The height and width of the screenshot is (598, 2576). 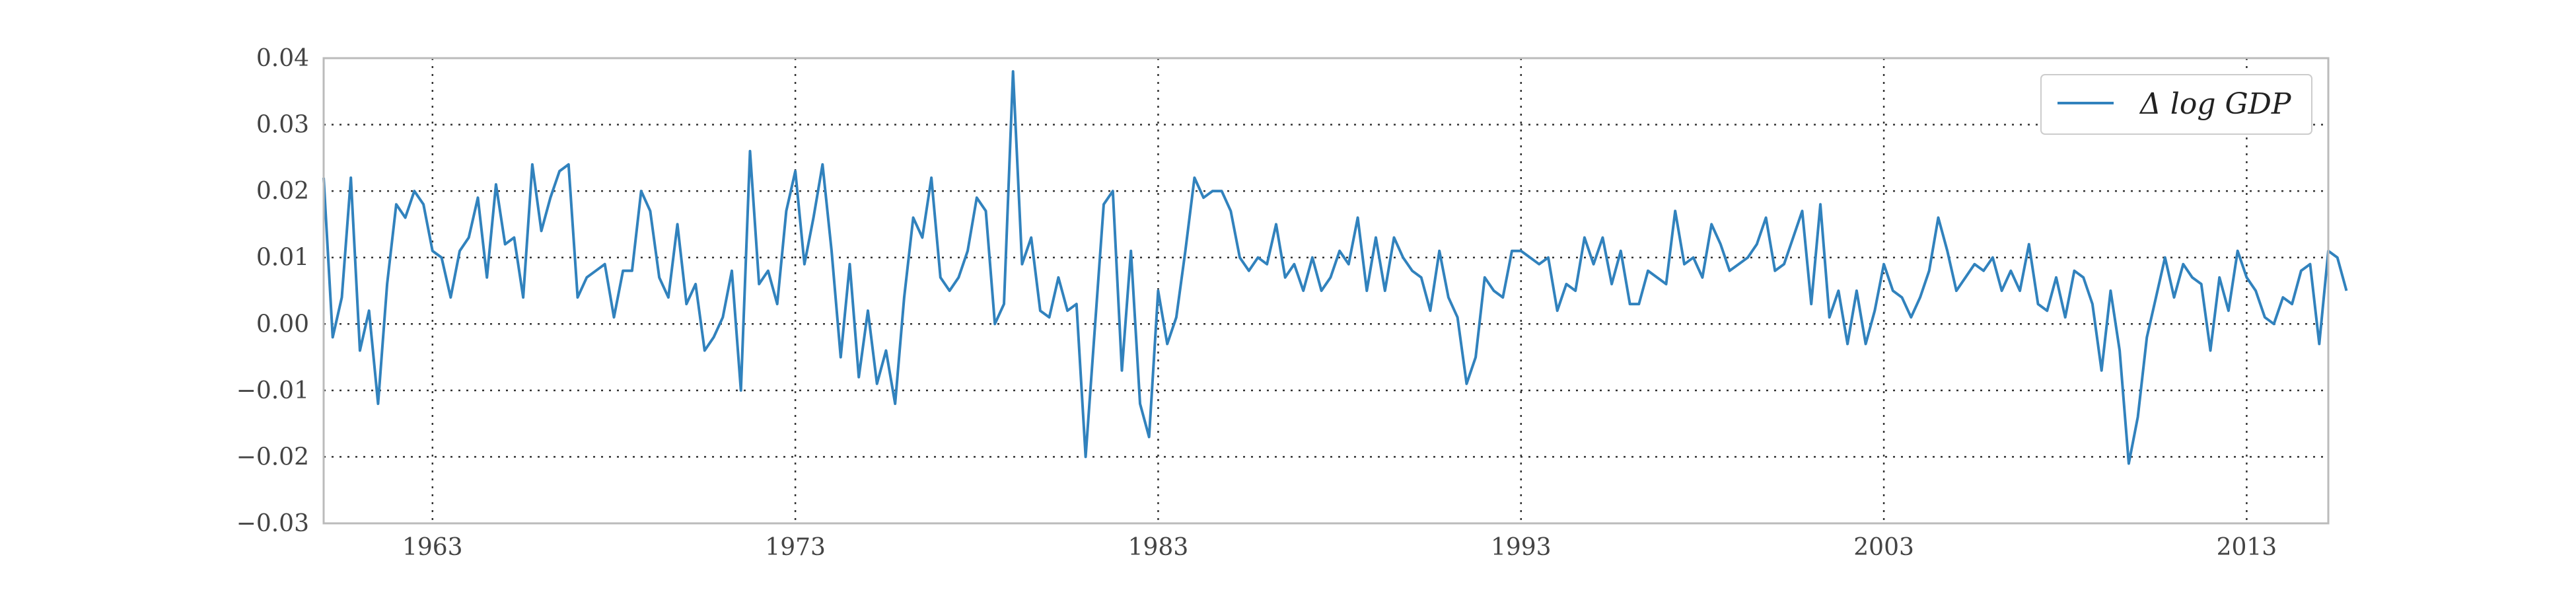 I want to click on x-tick-label: 2003, so click(x=1883, y=547).